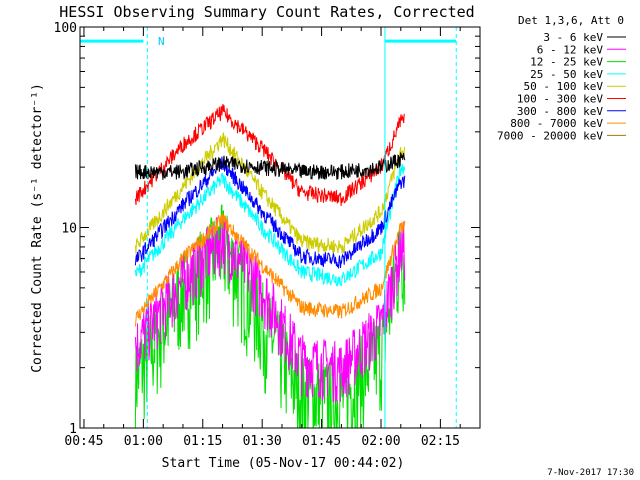 The image size is (640, 480). What do you see at coordinates (380, 441) in the screenshot?
I see `x-tick-label-5: 02:00` at bounding box center [380, 441].